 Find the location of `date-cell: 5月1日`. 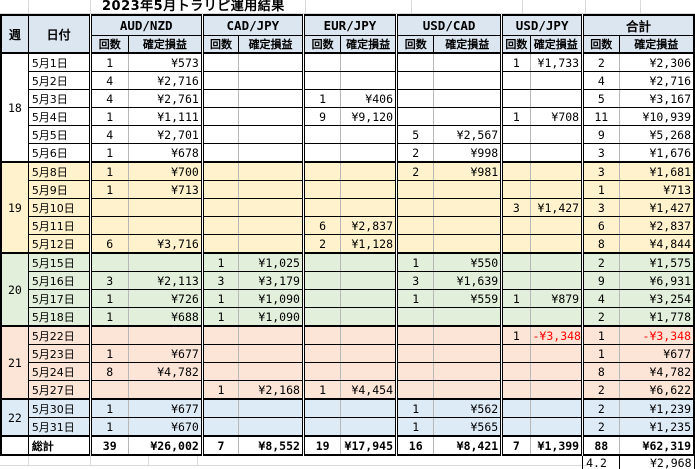

date-cell: 5月1日 is located at coordinates (59, 62).